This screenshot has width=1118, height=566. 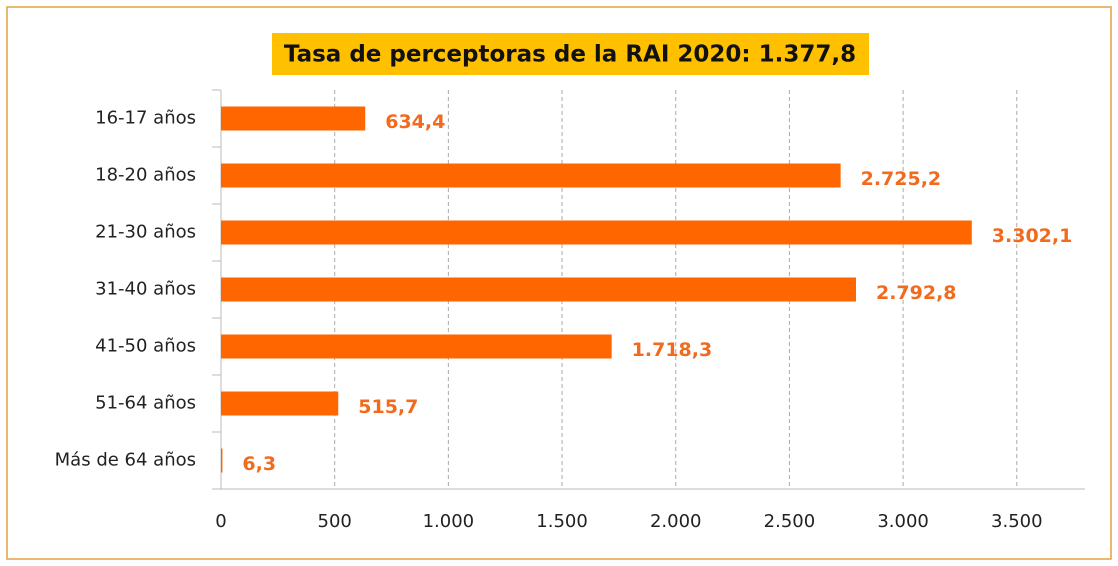 I want to click on y-tick-label: 16-17 años, so click(x=145, y=118).